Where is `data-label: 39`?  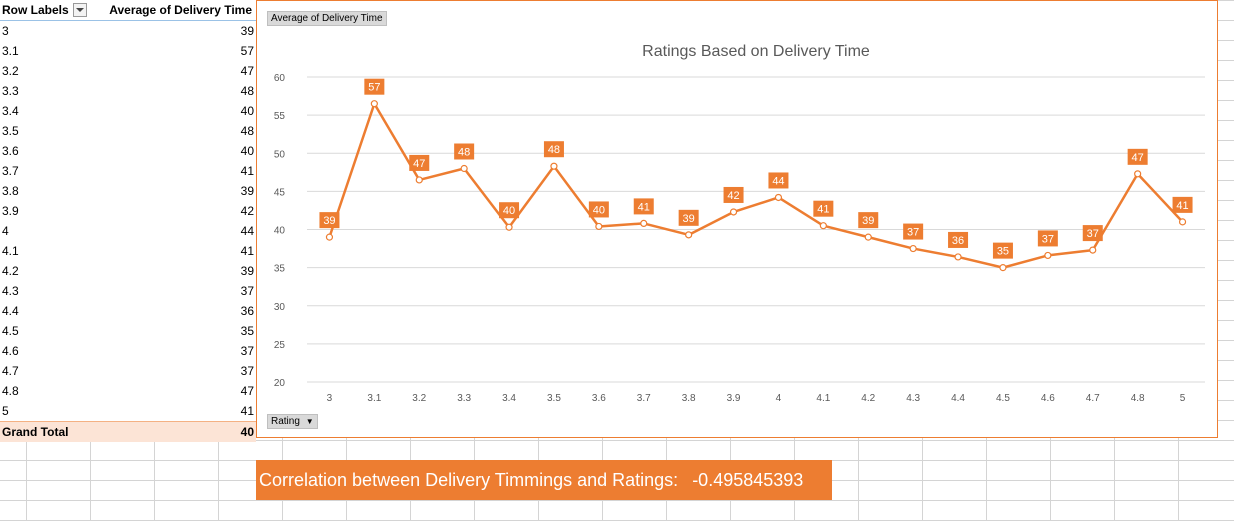 data-label: 39 is located at coordinates (868, 221).